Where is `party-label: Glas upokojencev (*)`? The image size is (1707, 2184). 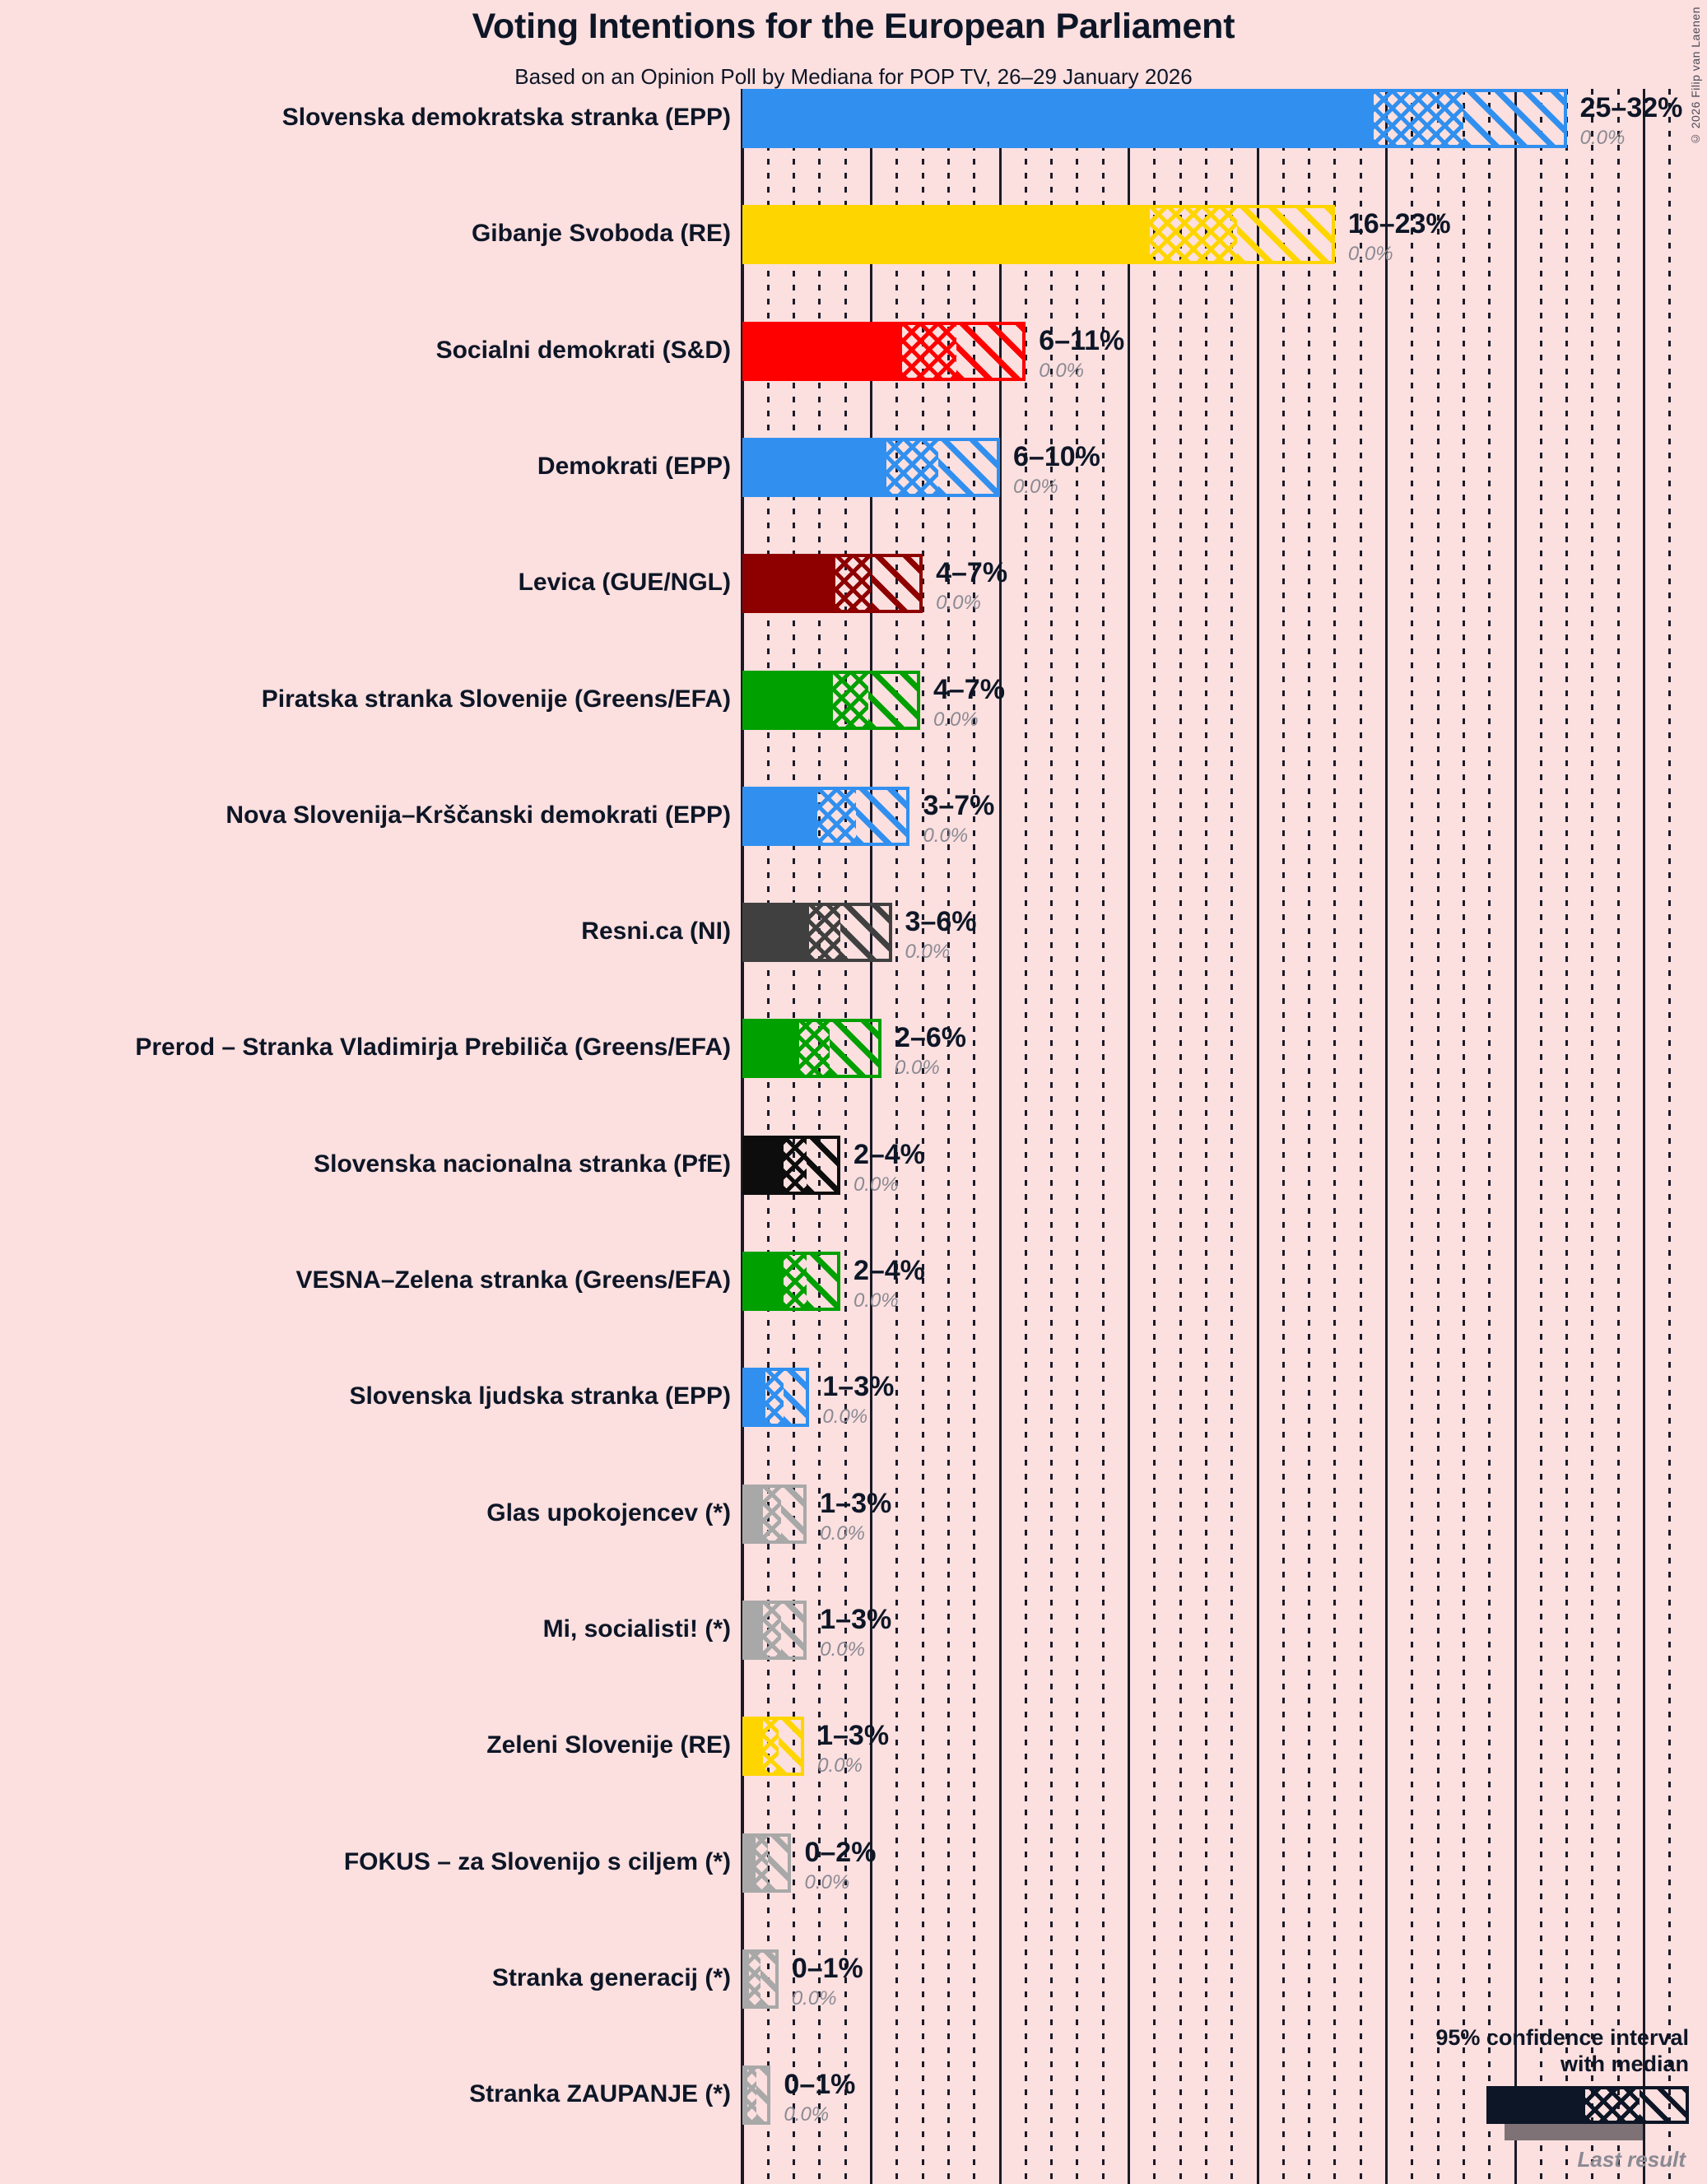 party-label: Glas upokojencev (*) is located at coordinates (608, 1512).